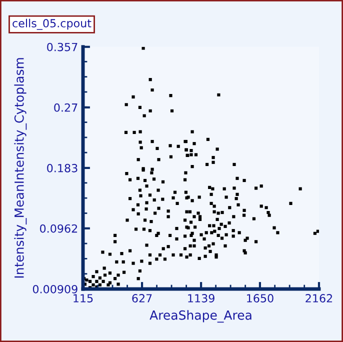 The width and height of the screenshot is (343, 342). I want to click on x-tick-label: 627, so click(142, 298).